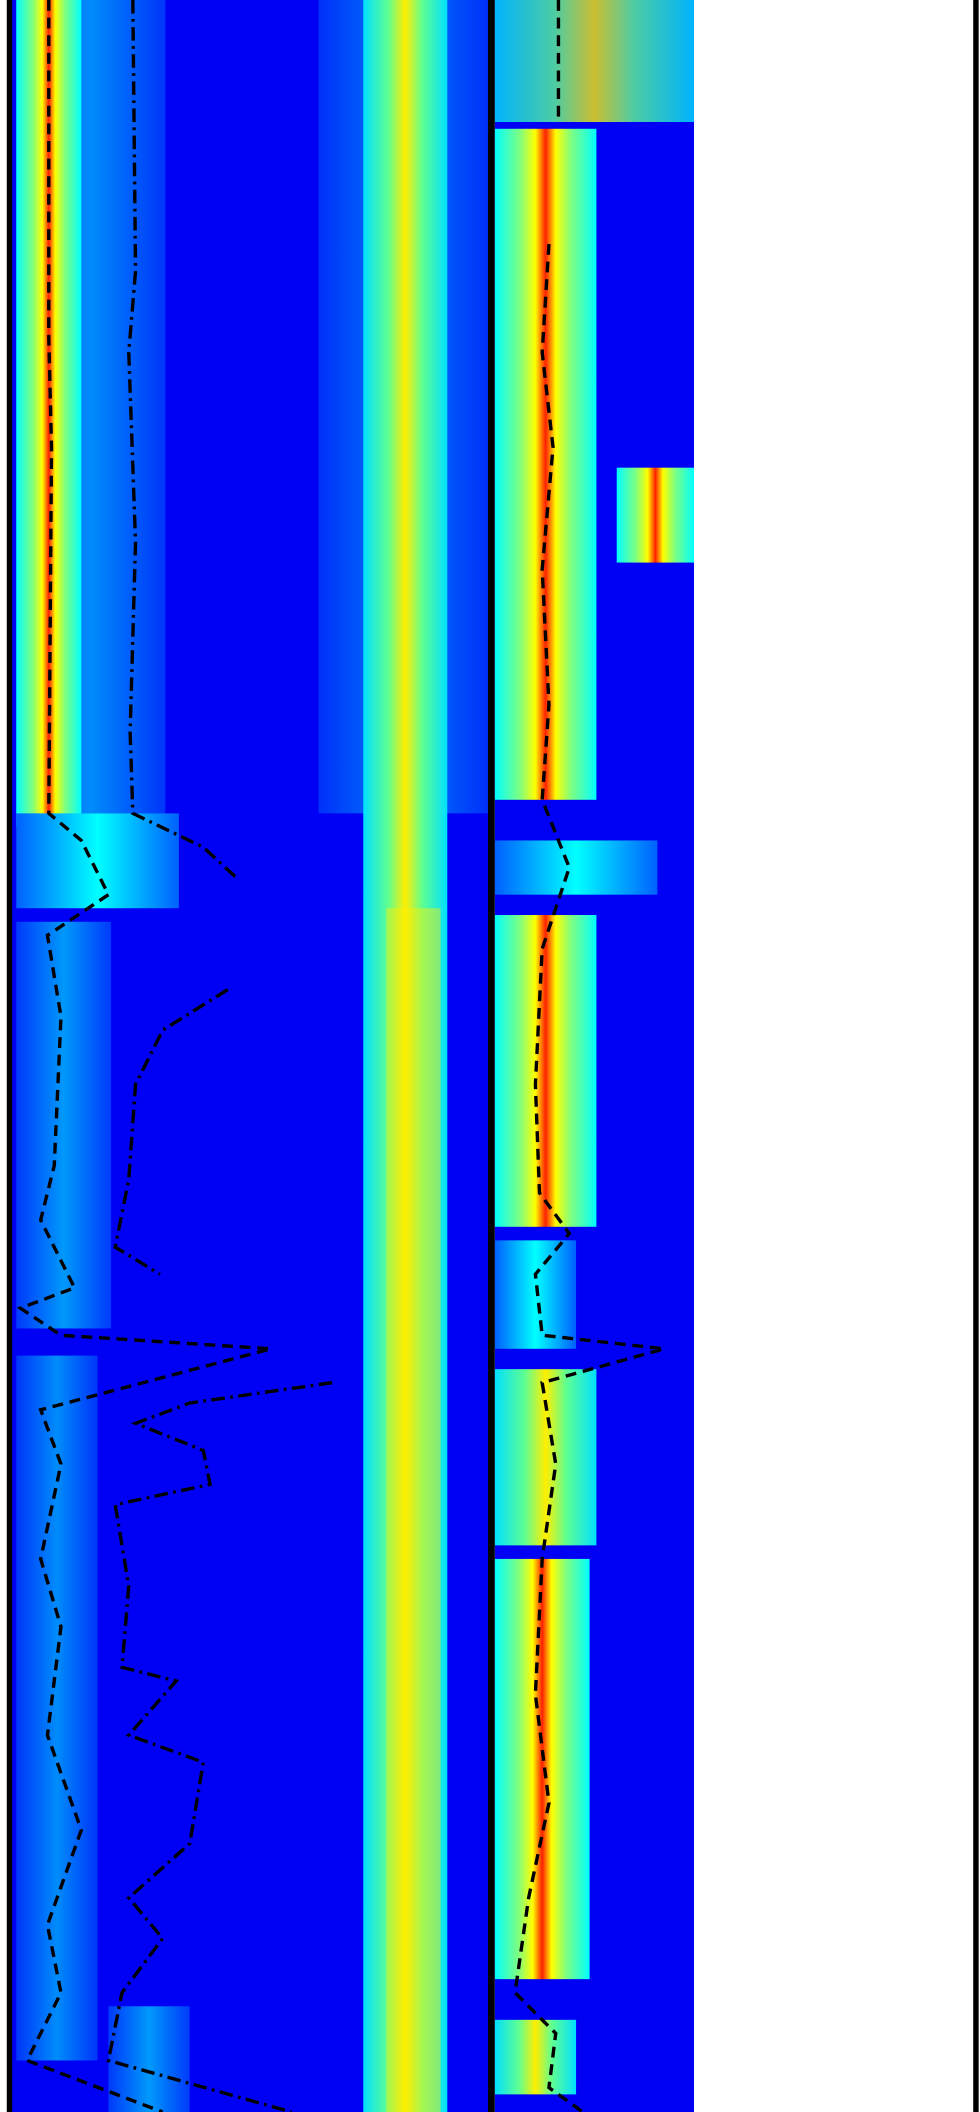 This screenshot has width=980, height=2112. I want to click on left-border, so click(9, 1056).